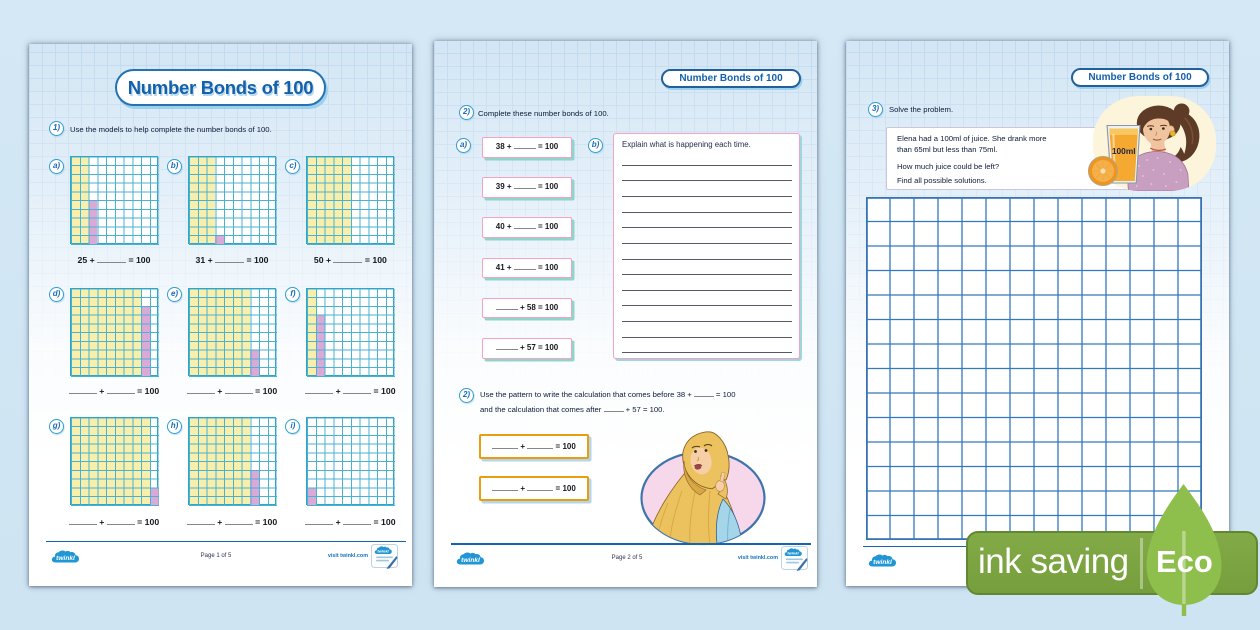  I want to click on svg-text: 100ml, so click(1124, 151).